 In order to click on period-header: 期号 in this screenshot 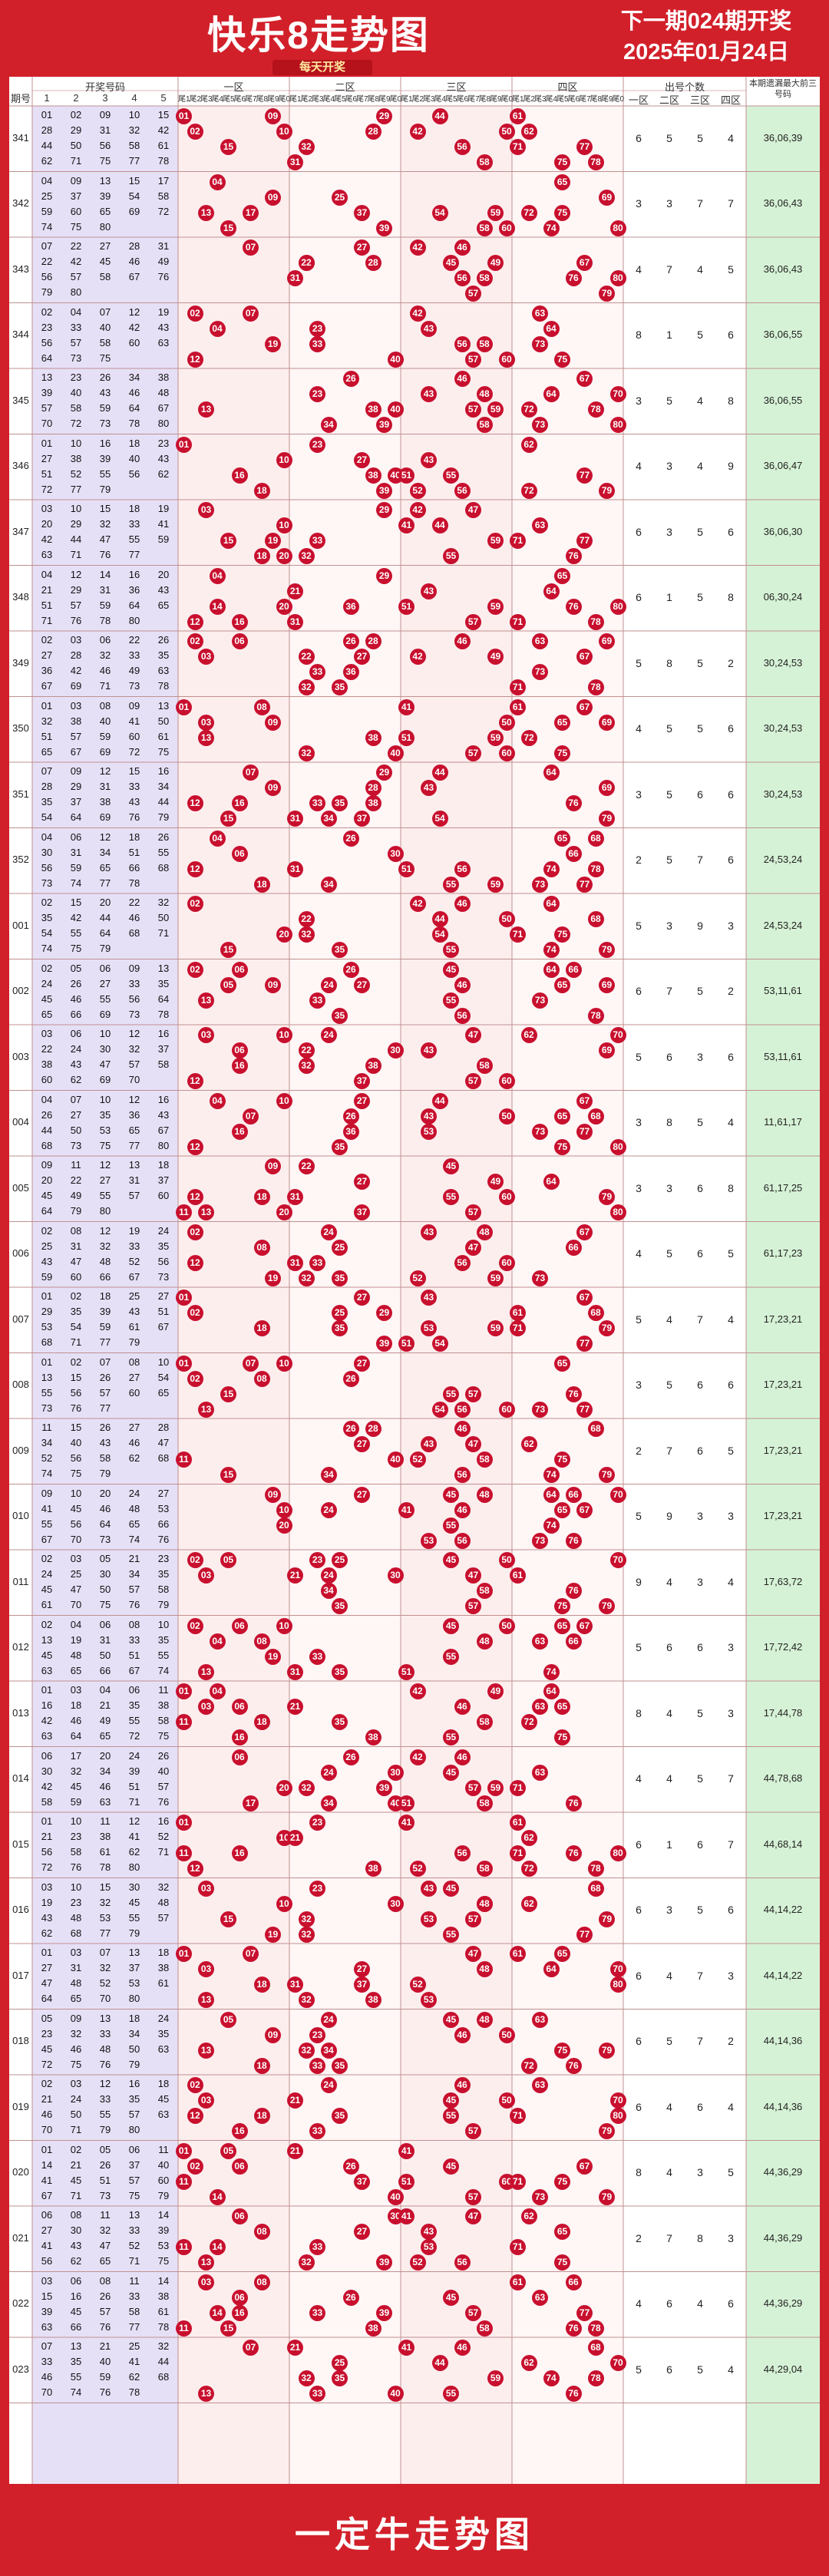, I will do `click(20, 98)`.